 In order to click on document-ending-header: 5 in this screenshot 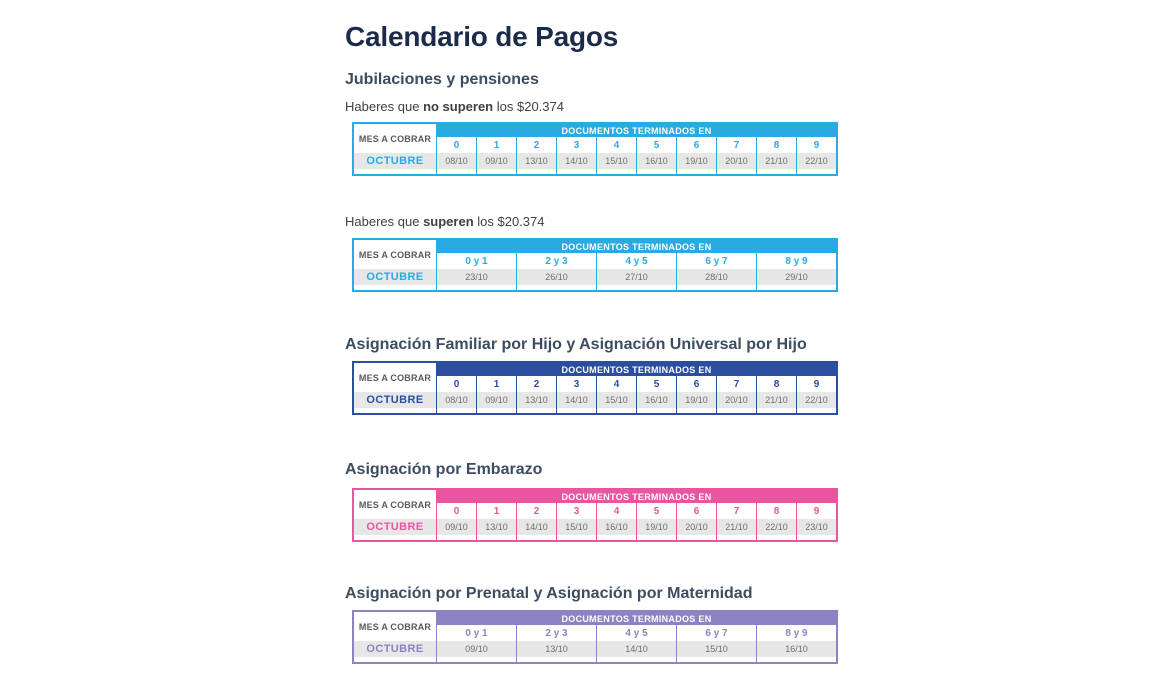, I will do `click(656, 511)`.